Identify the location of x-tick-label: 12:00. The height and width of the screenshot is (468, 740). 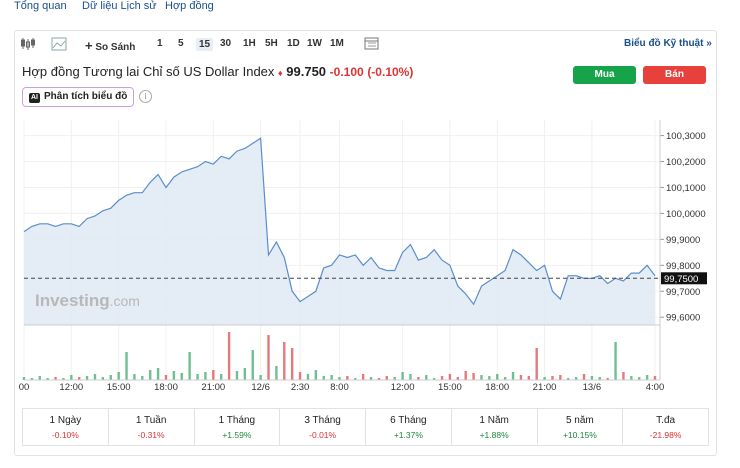
(71, 387).